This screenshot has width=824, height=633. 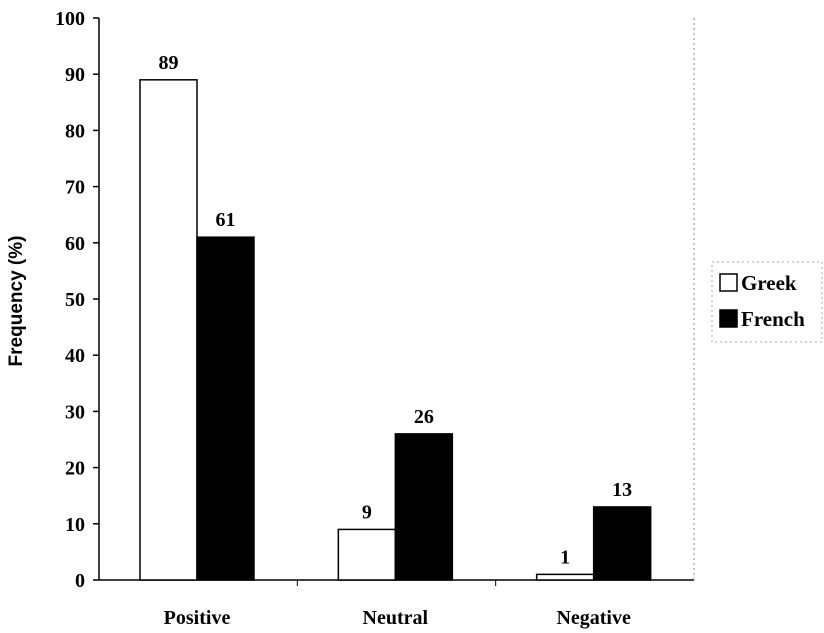 I want to click on data-label: 61, so click(x=226, y=220).